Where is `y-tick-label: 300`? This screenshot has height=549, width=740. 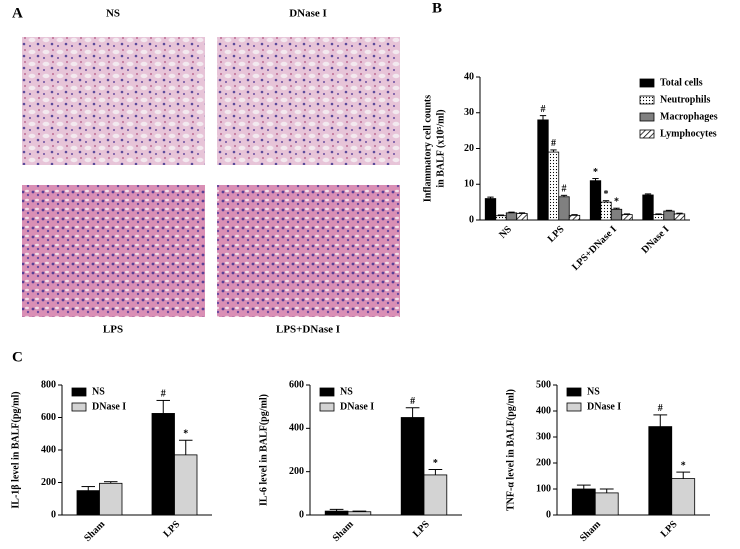 y-tick-label: 300 is located at coordinates (543, 436).